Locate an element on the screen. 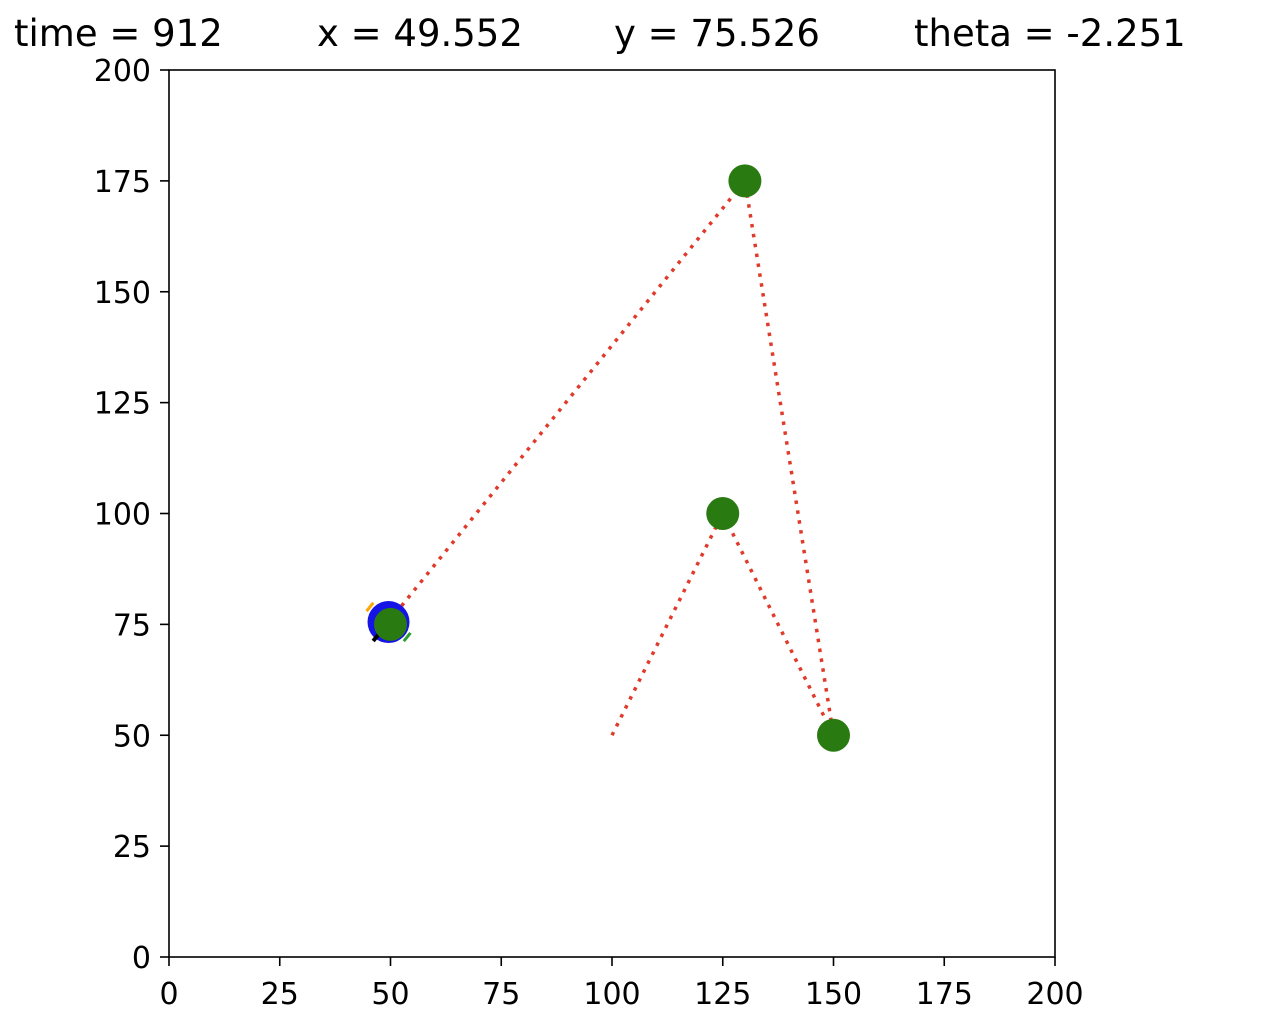 The height and width of the screenshot is (1024, 1264). x-tick-label: 50 is located at coordinates (390, 994).